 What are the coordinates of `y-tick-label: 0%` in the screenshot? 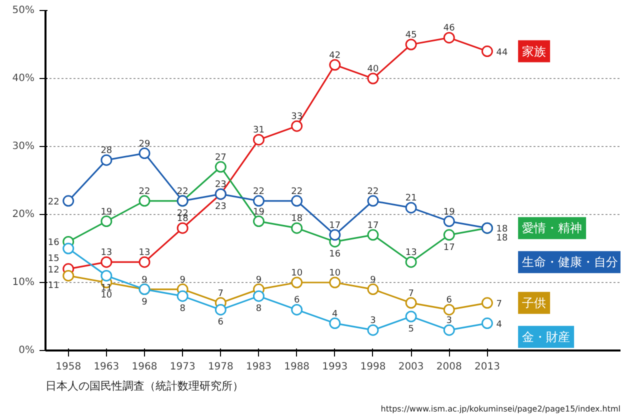 It's located at (26, 350).